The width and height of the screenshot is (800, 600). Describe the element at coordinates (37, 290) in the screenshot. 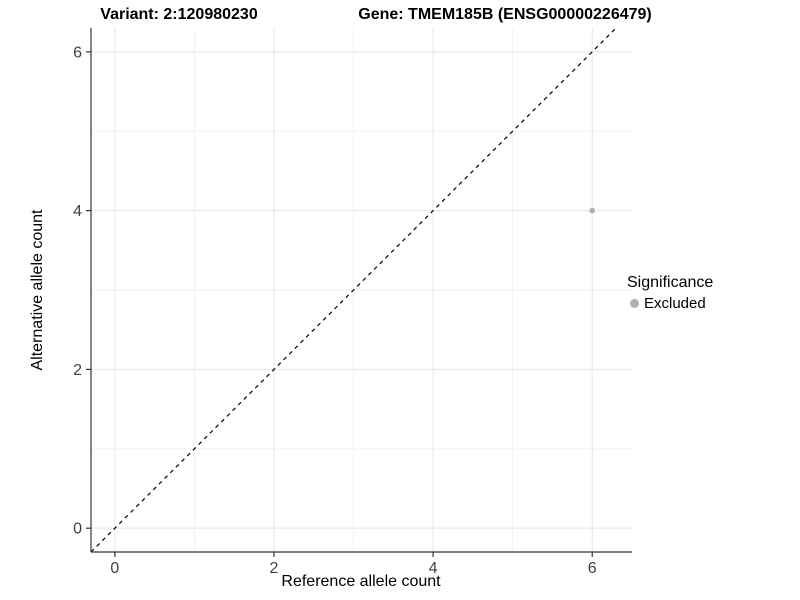

I see `y-axis-title: Alternative allele count` at that location.